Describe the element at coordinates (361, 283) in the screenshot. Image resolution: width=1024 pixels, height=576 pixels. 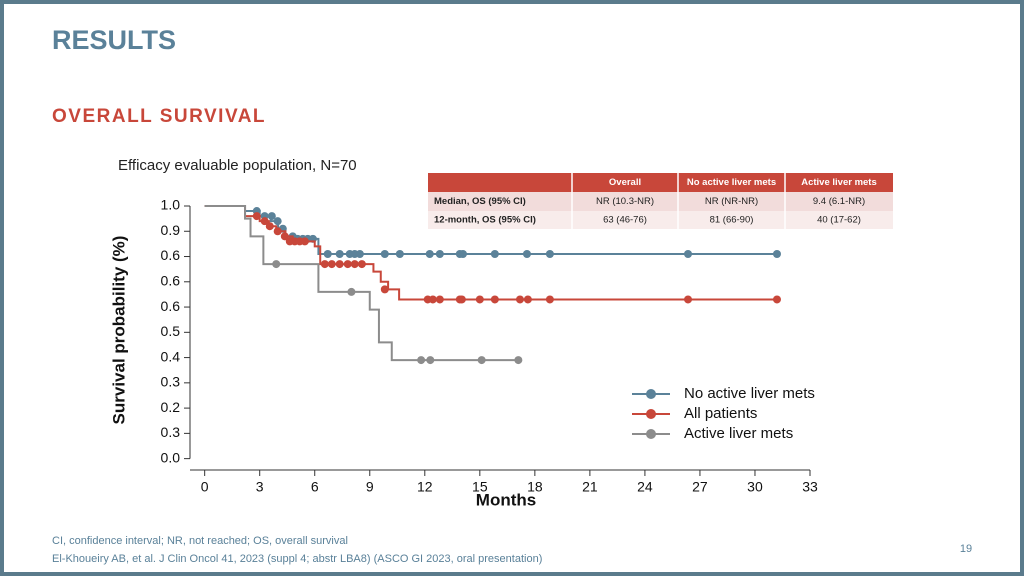
I see `survival-curve` at that location.